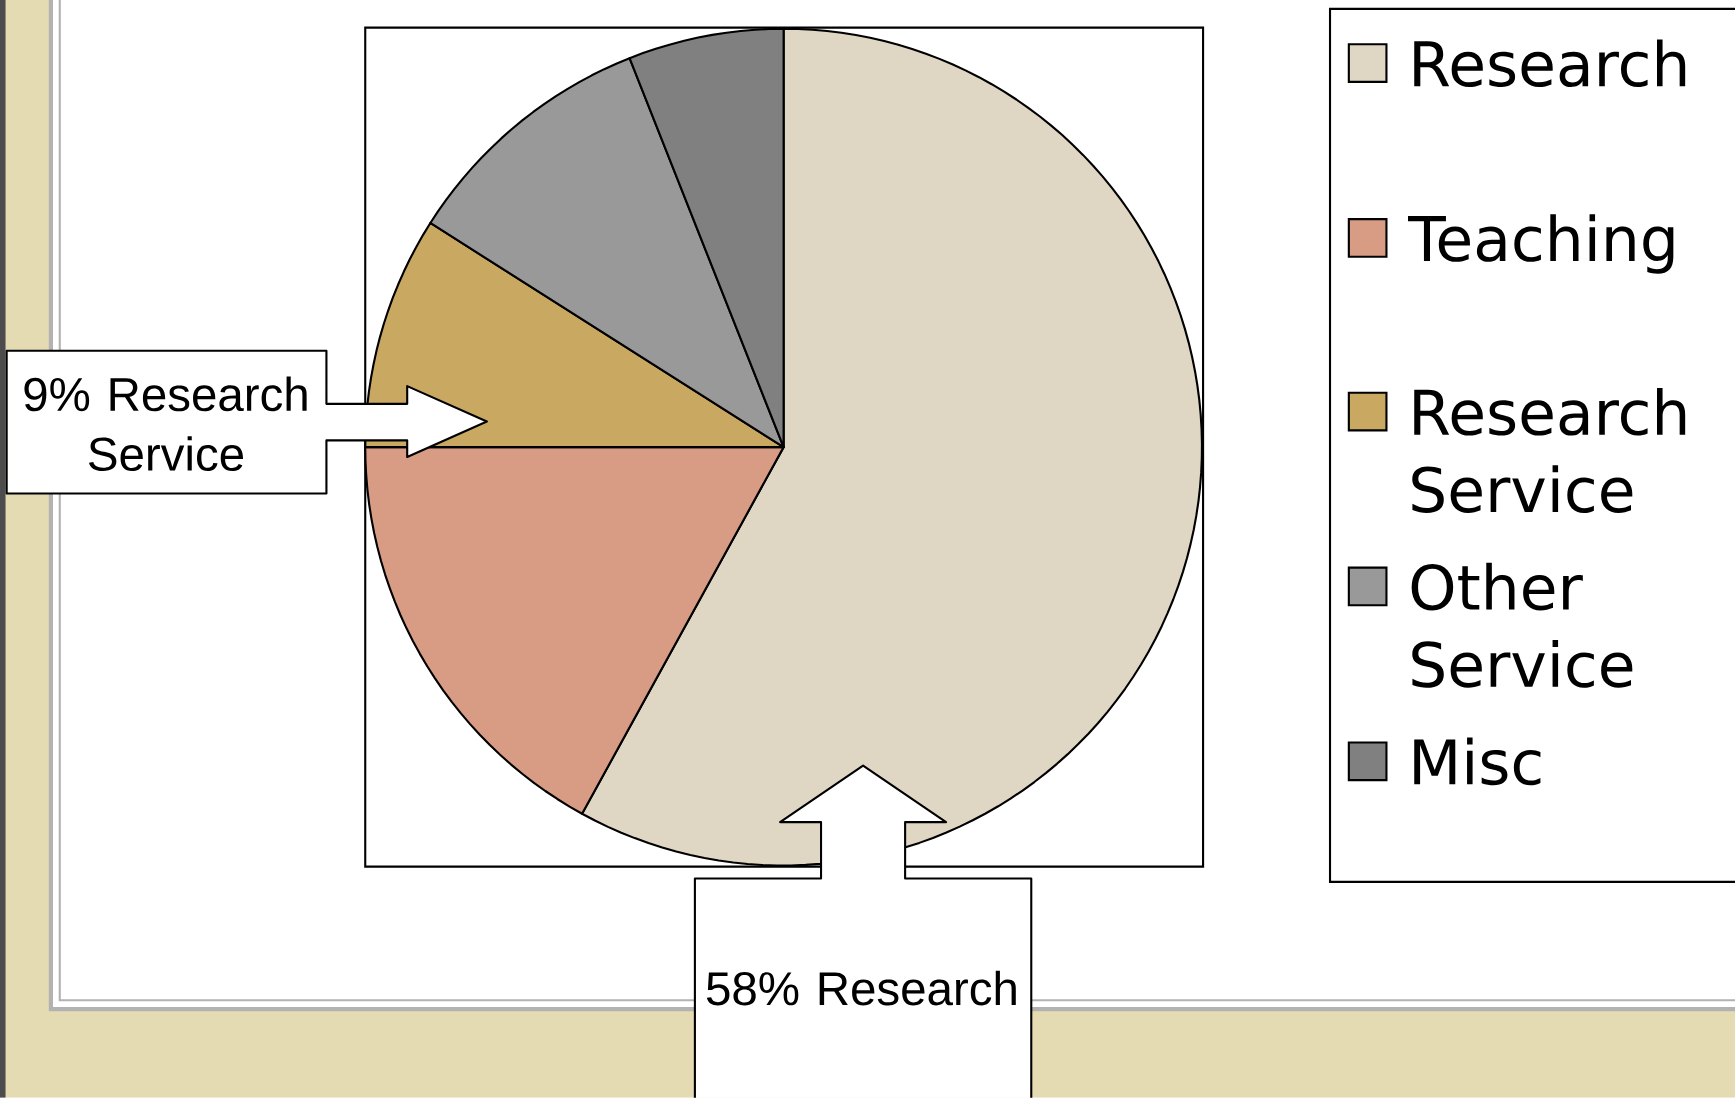 This screenshot has height=1098, width=1735. I want to click on text: 9% Research Service, so click(165, 424).